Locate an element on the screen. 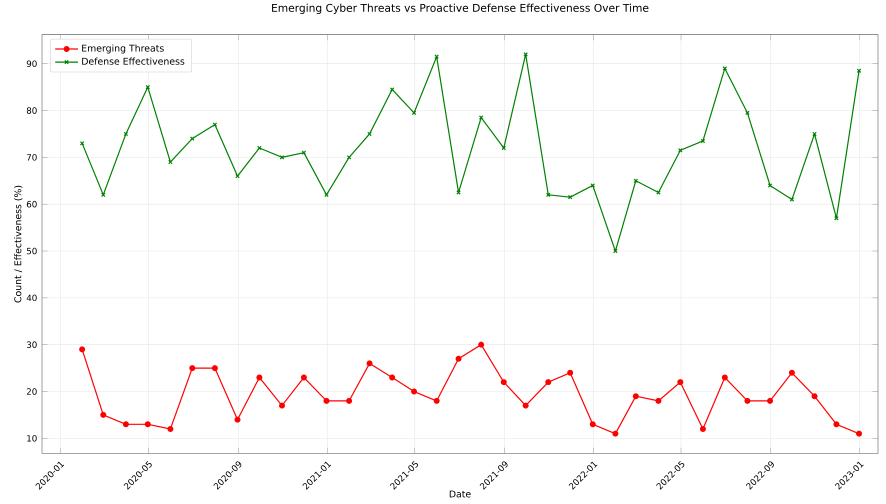 The image size is (886, 504). y-axis-title: Count / Effectiveness (%) is located at coordinates (18, 244).